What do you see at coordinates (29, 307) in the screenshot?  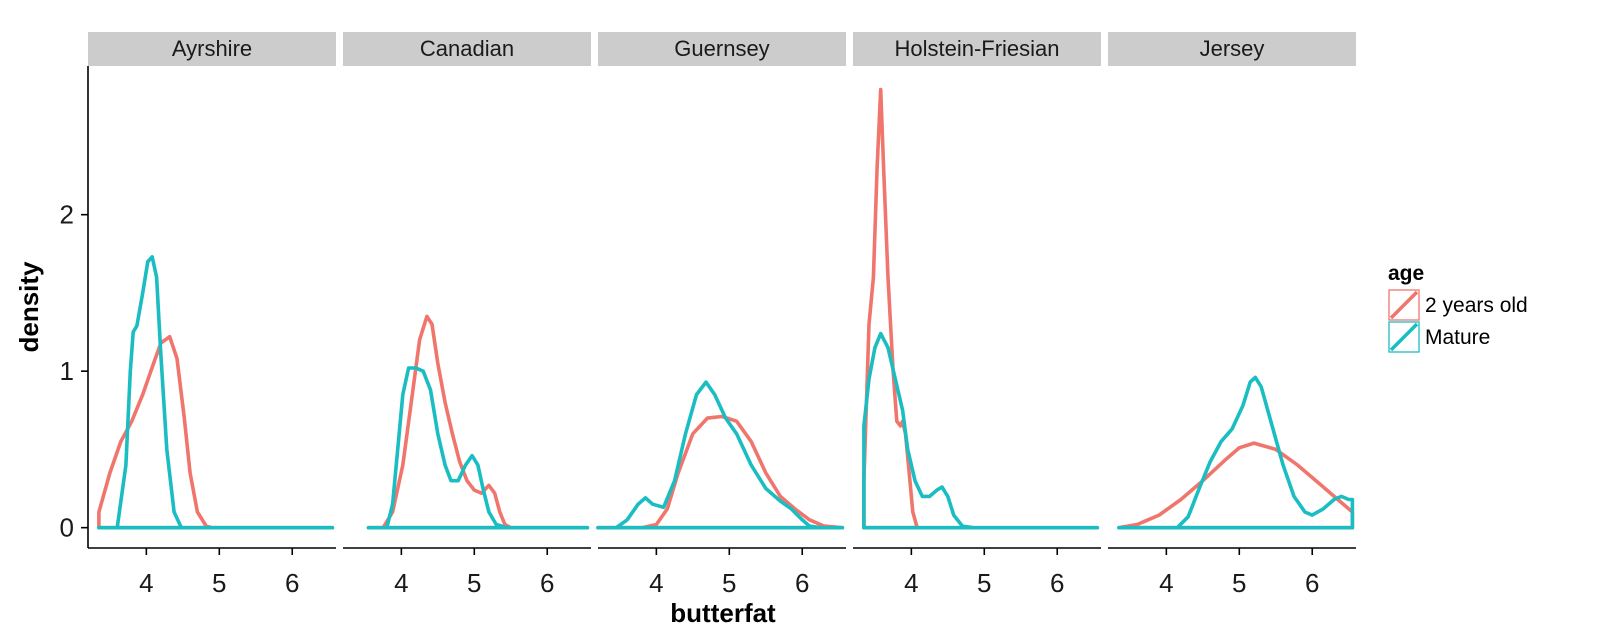 I see `y-axis-title: density` at bounding box center [29, 307].